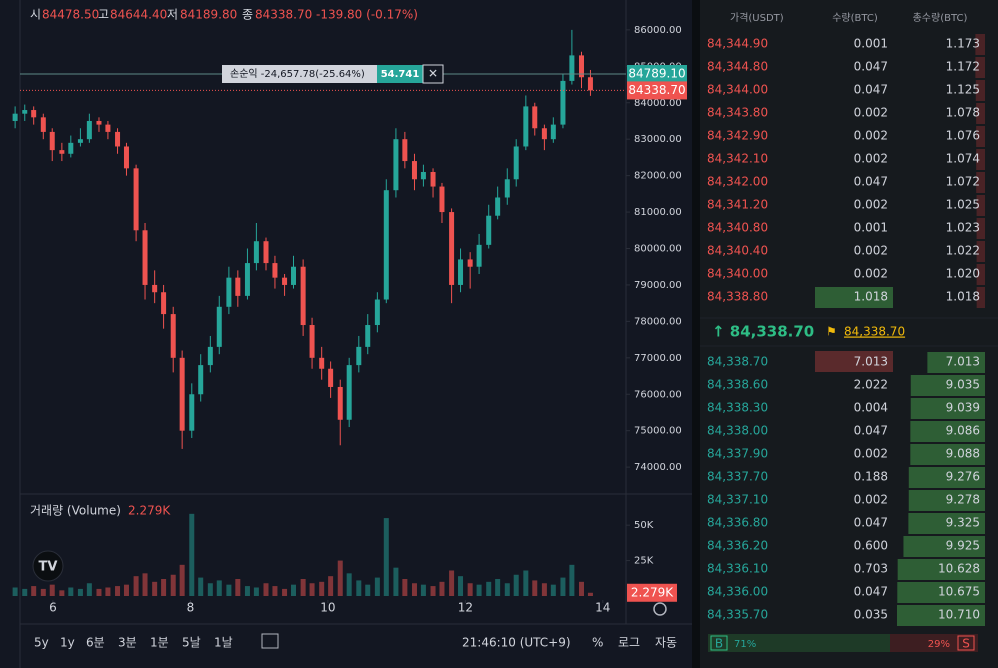  Describe the element at coordinates (959, 569) in the screenshot. I see `order-total: 10.628` at that location.